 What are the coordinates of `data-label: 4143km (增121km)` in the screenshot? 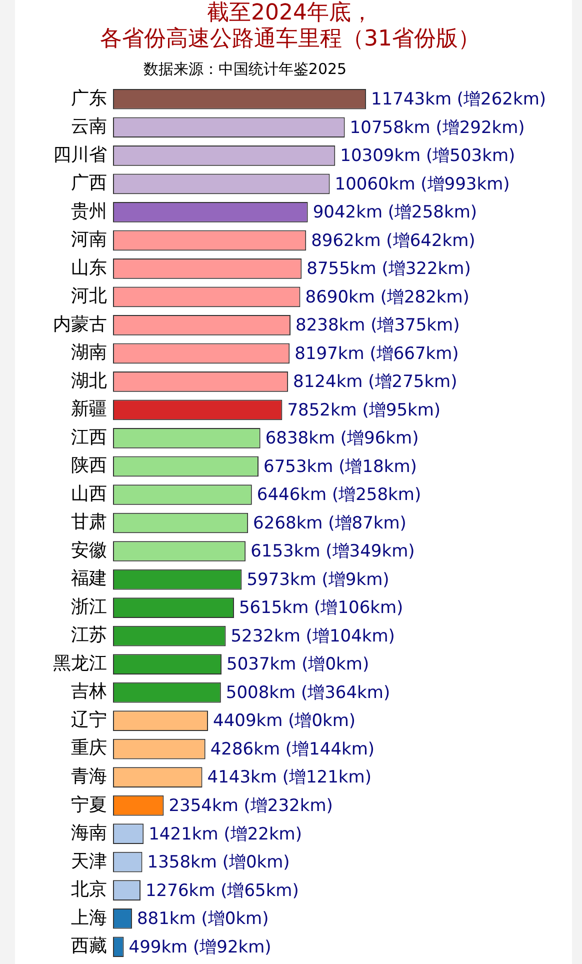 It's located at (289, 778).